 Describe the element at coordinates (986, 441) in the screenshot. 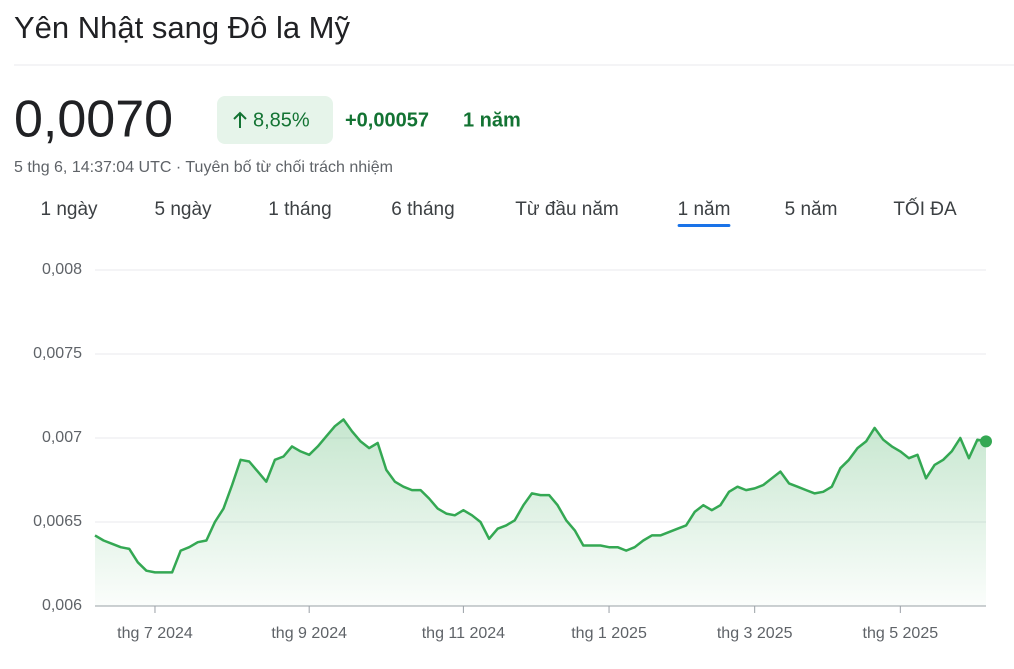

I see `last-point` at that location.